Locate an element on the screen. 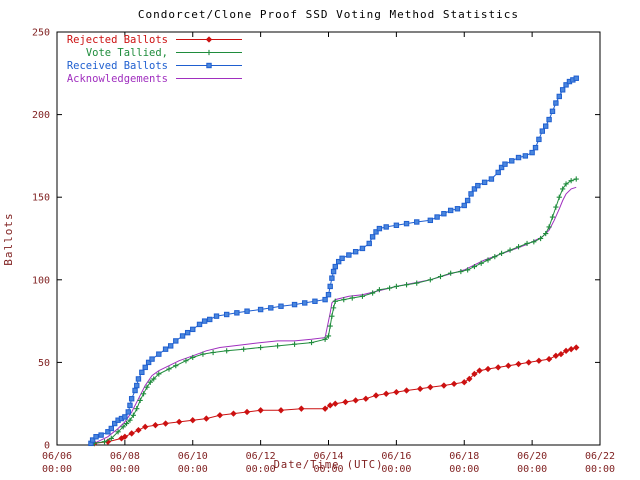 The width and height of the screenshot is (640, 480). legend-label-acknowledgements: Acknowledgements is located at coordinates (117, 79).